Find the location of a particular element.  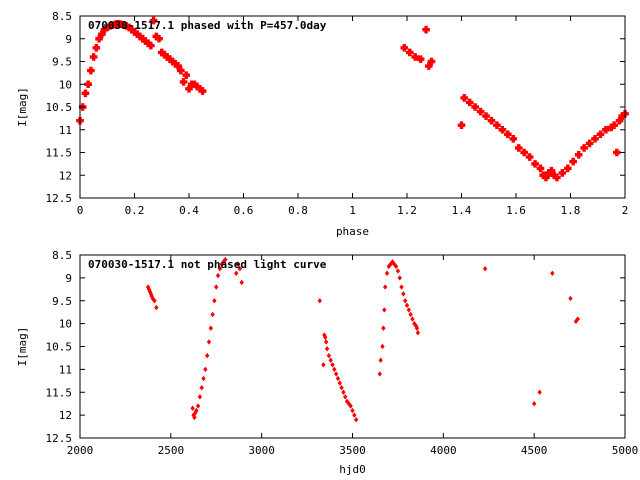

unphased-y-tick-label: 11.5 is located at coordinates (59, 392).